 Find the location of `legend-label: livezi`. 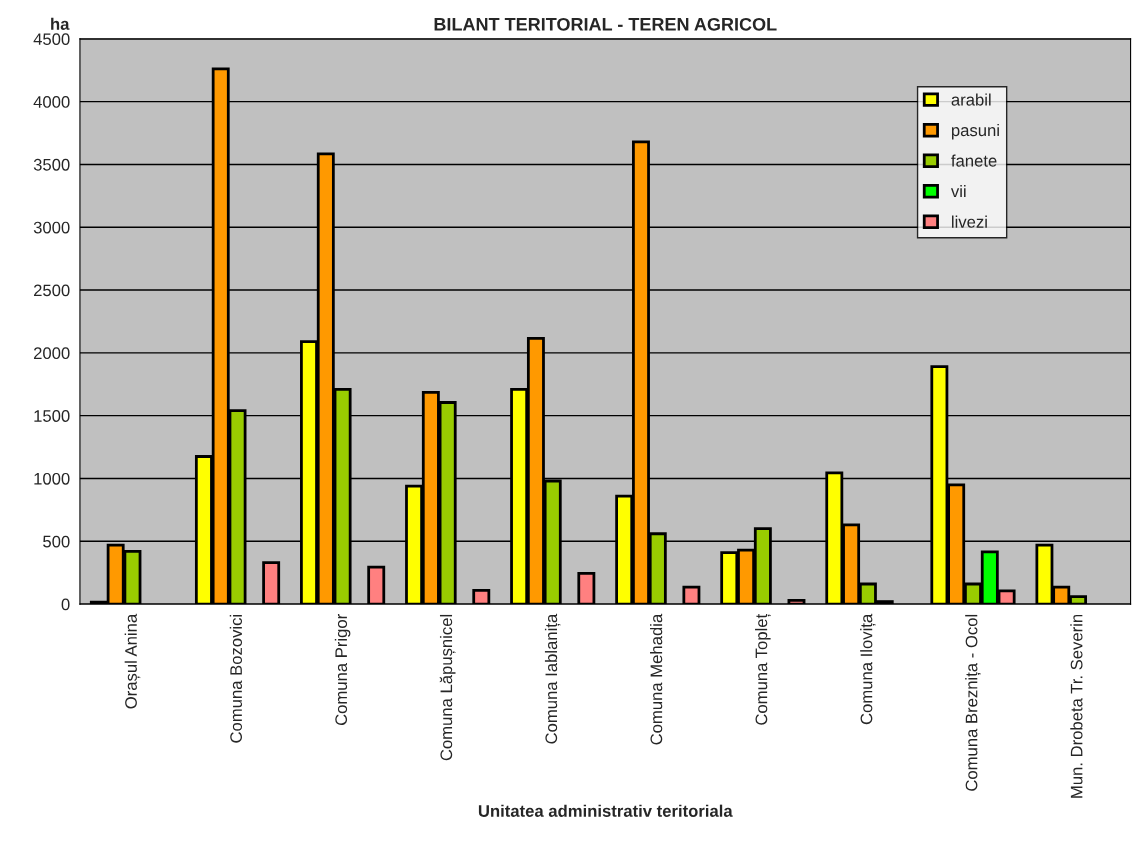

legend-label: livezi is located at coordinates (969, 221).